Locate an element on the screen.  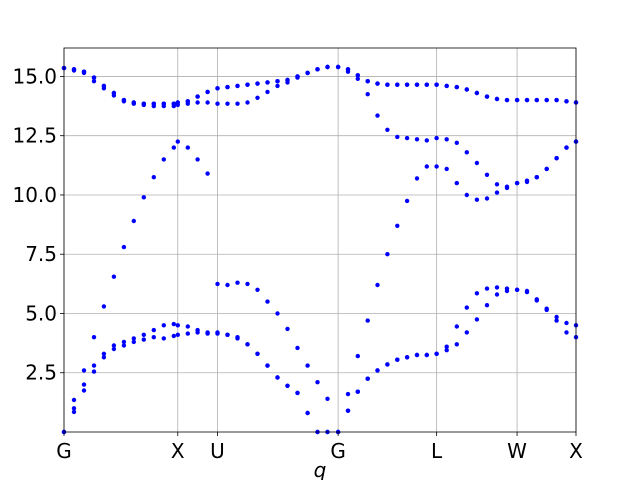
y-tick-label: 2.5 is located at coordinates (41, 373).